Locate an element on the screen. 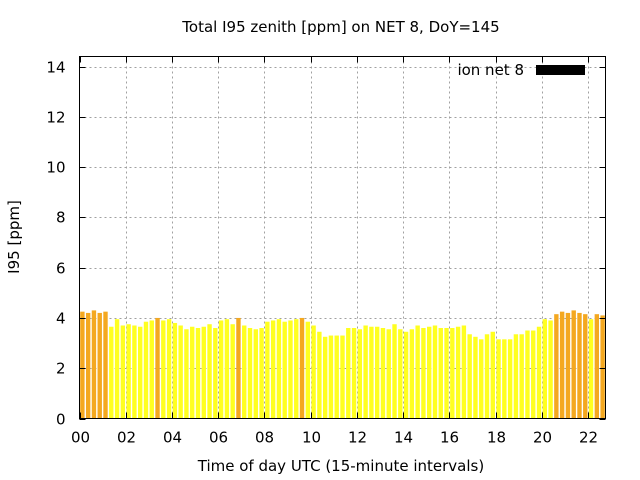 Image resolution: width=640 pixels, height=480 pixels. x-tick-label: 22 is located at coordinates (588, 438).